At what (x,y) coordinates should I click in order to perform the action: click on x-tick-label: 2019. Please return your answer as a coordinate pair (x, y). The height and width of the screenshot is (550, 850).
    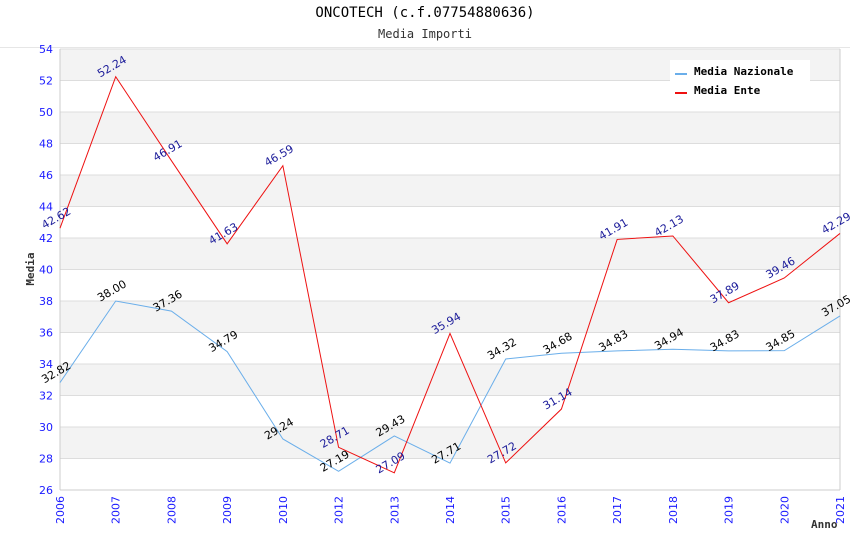
    Looking at the image, I should click on (729, 510).